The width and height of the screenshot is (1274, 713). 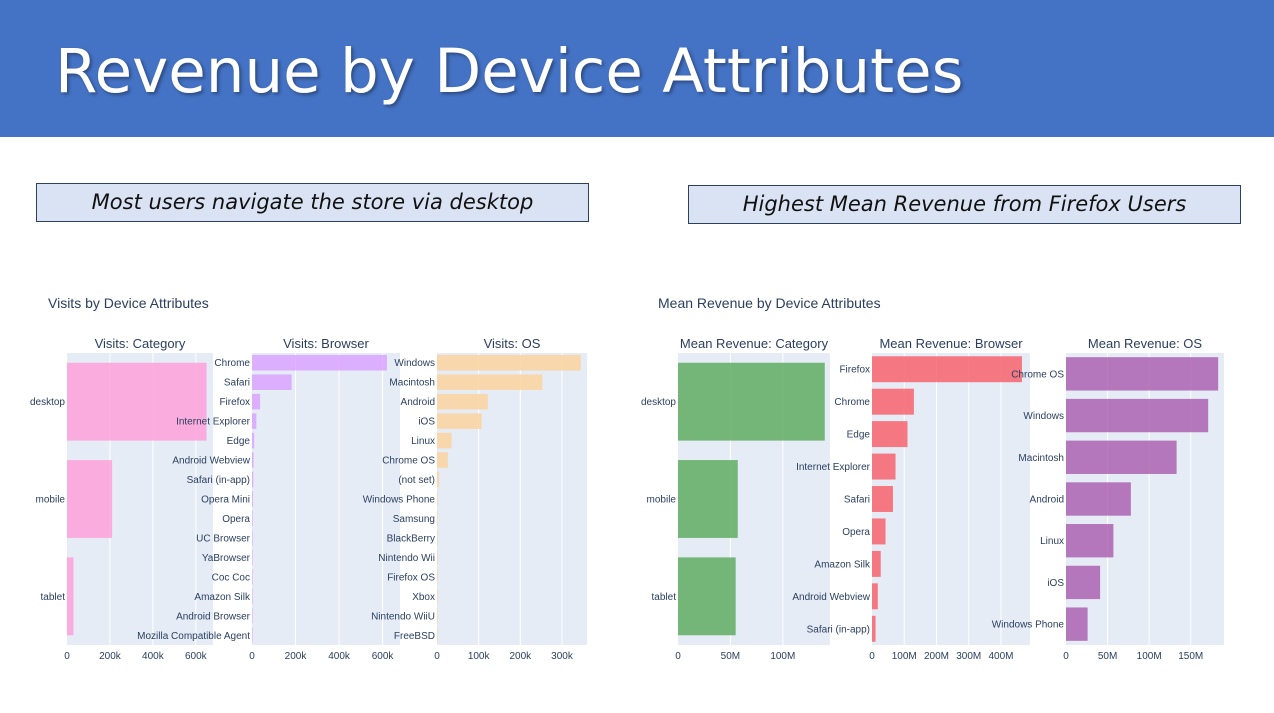 What do you see at coordinates (383, 656) in the screenshot?
I see `chart1-xtick-label-3: 600k` at bounding box center [383, 656].